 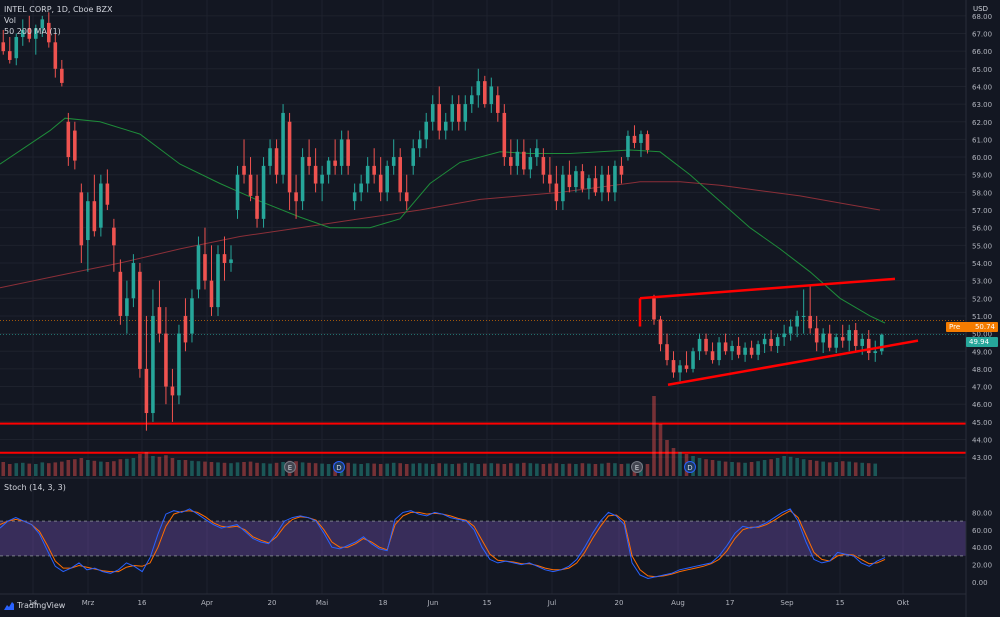 I want to click on stoch-label: Stoch (14, 3, 3), so click(x=35, y=487).